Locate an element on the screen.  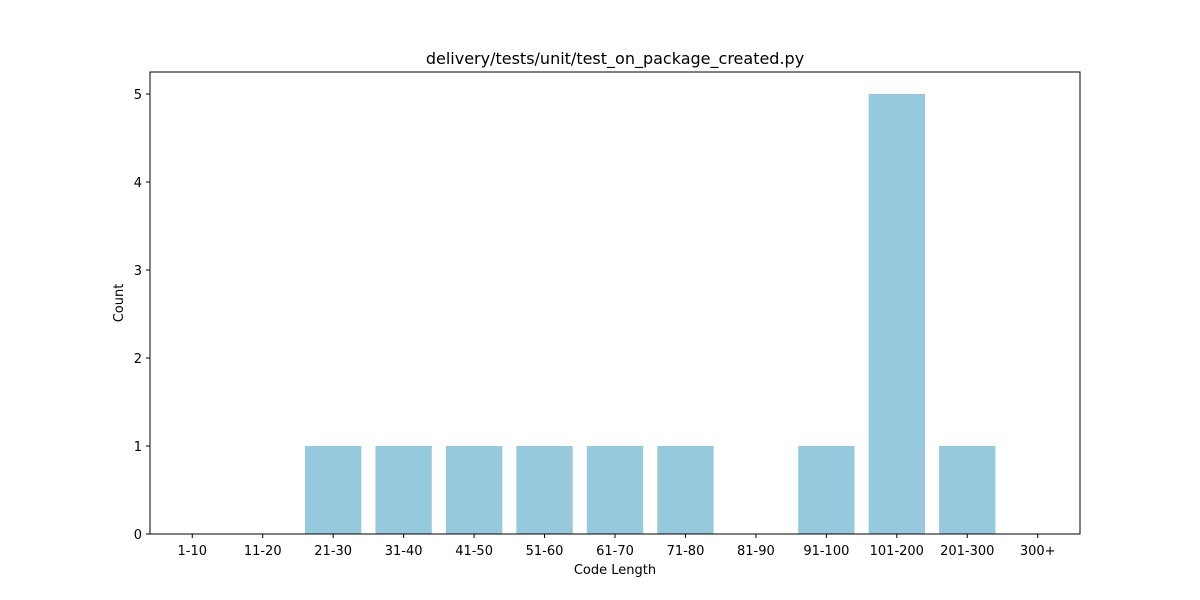
x-tick-label: 11-20 is located at coordinates (263, 551).